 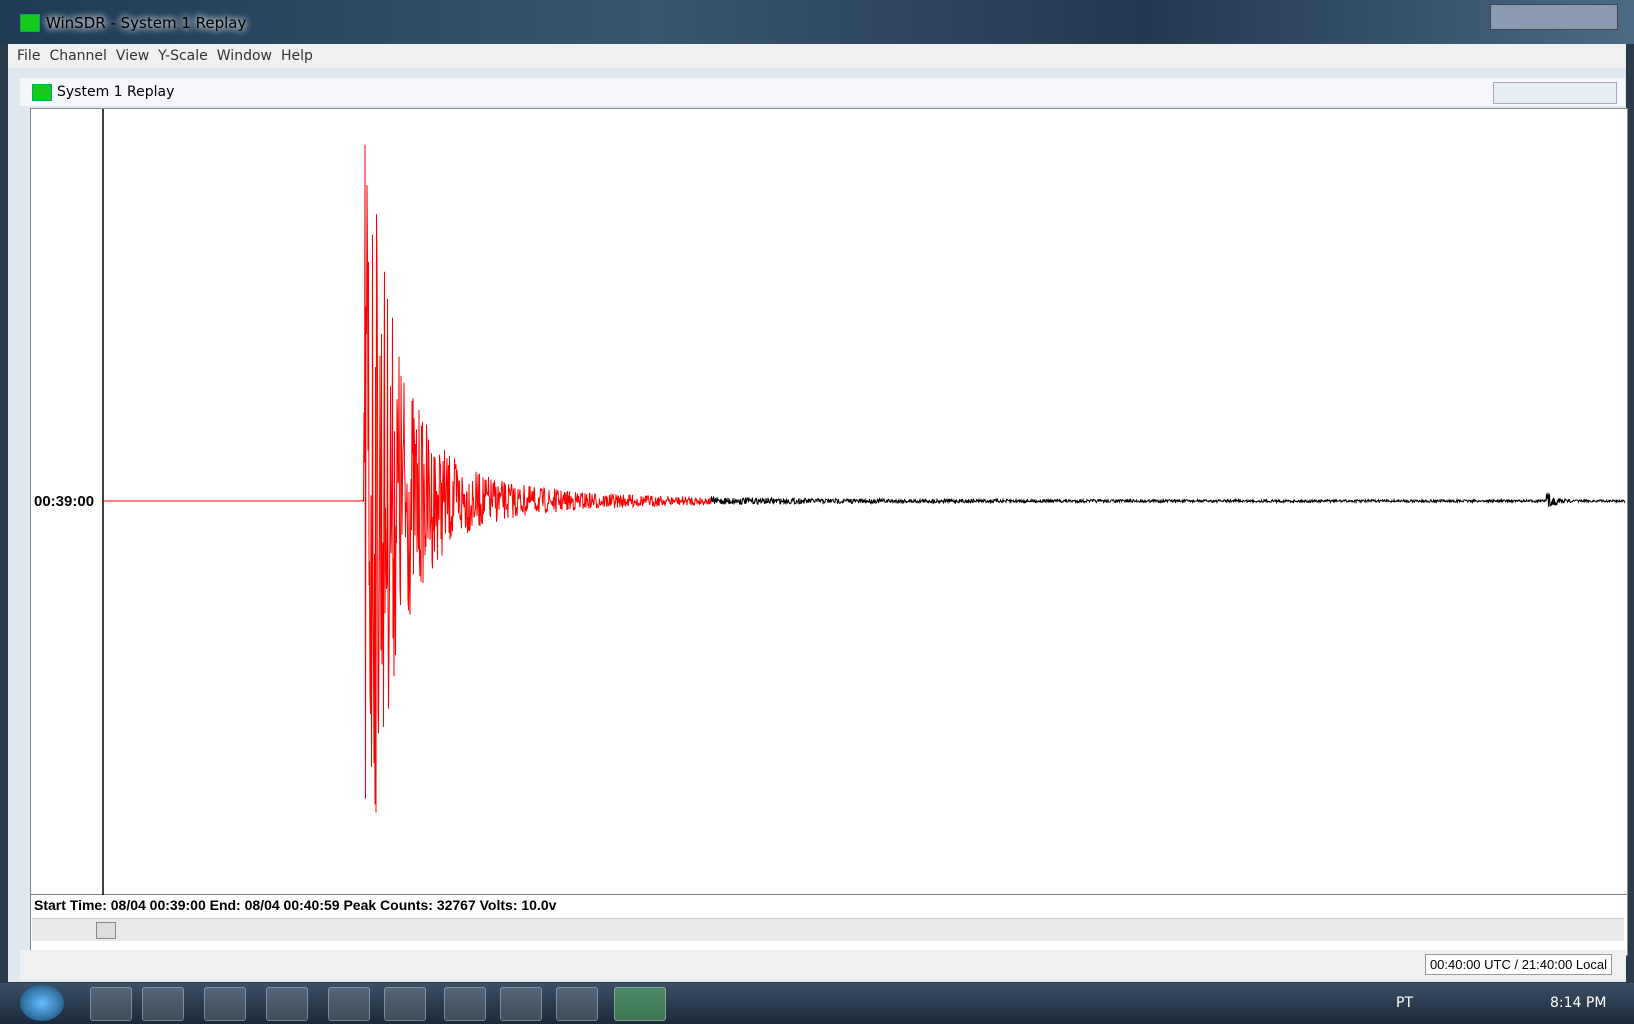 I want to click on scrollbar, so click(x=828, y=929).